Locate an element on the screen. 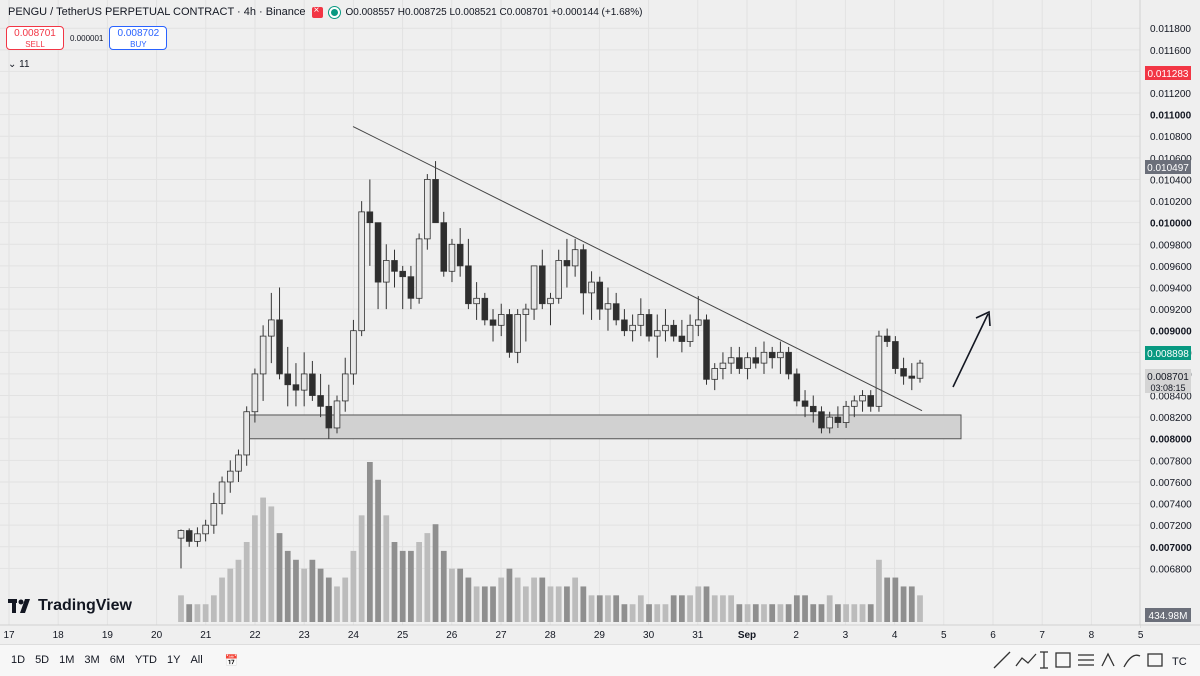 Image resolution: width=1200 pixels, height=676 pixels. price-tick-label: 0.008200 is located at coordinates (1171, 418).